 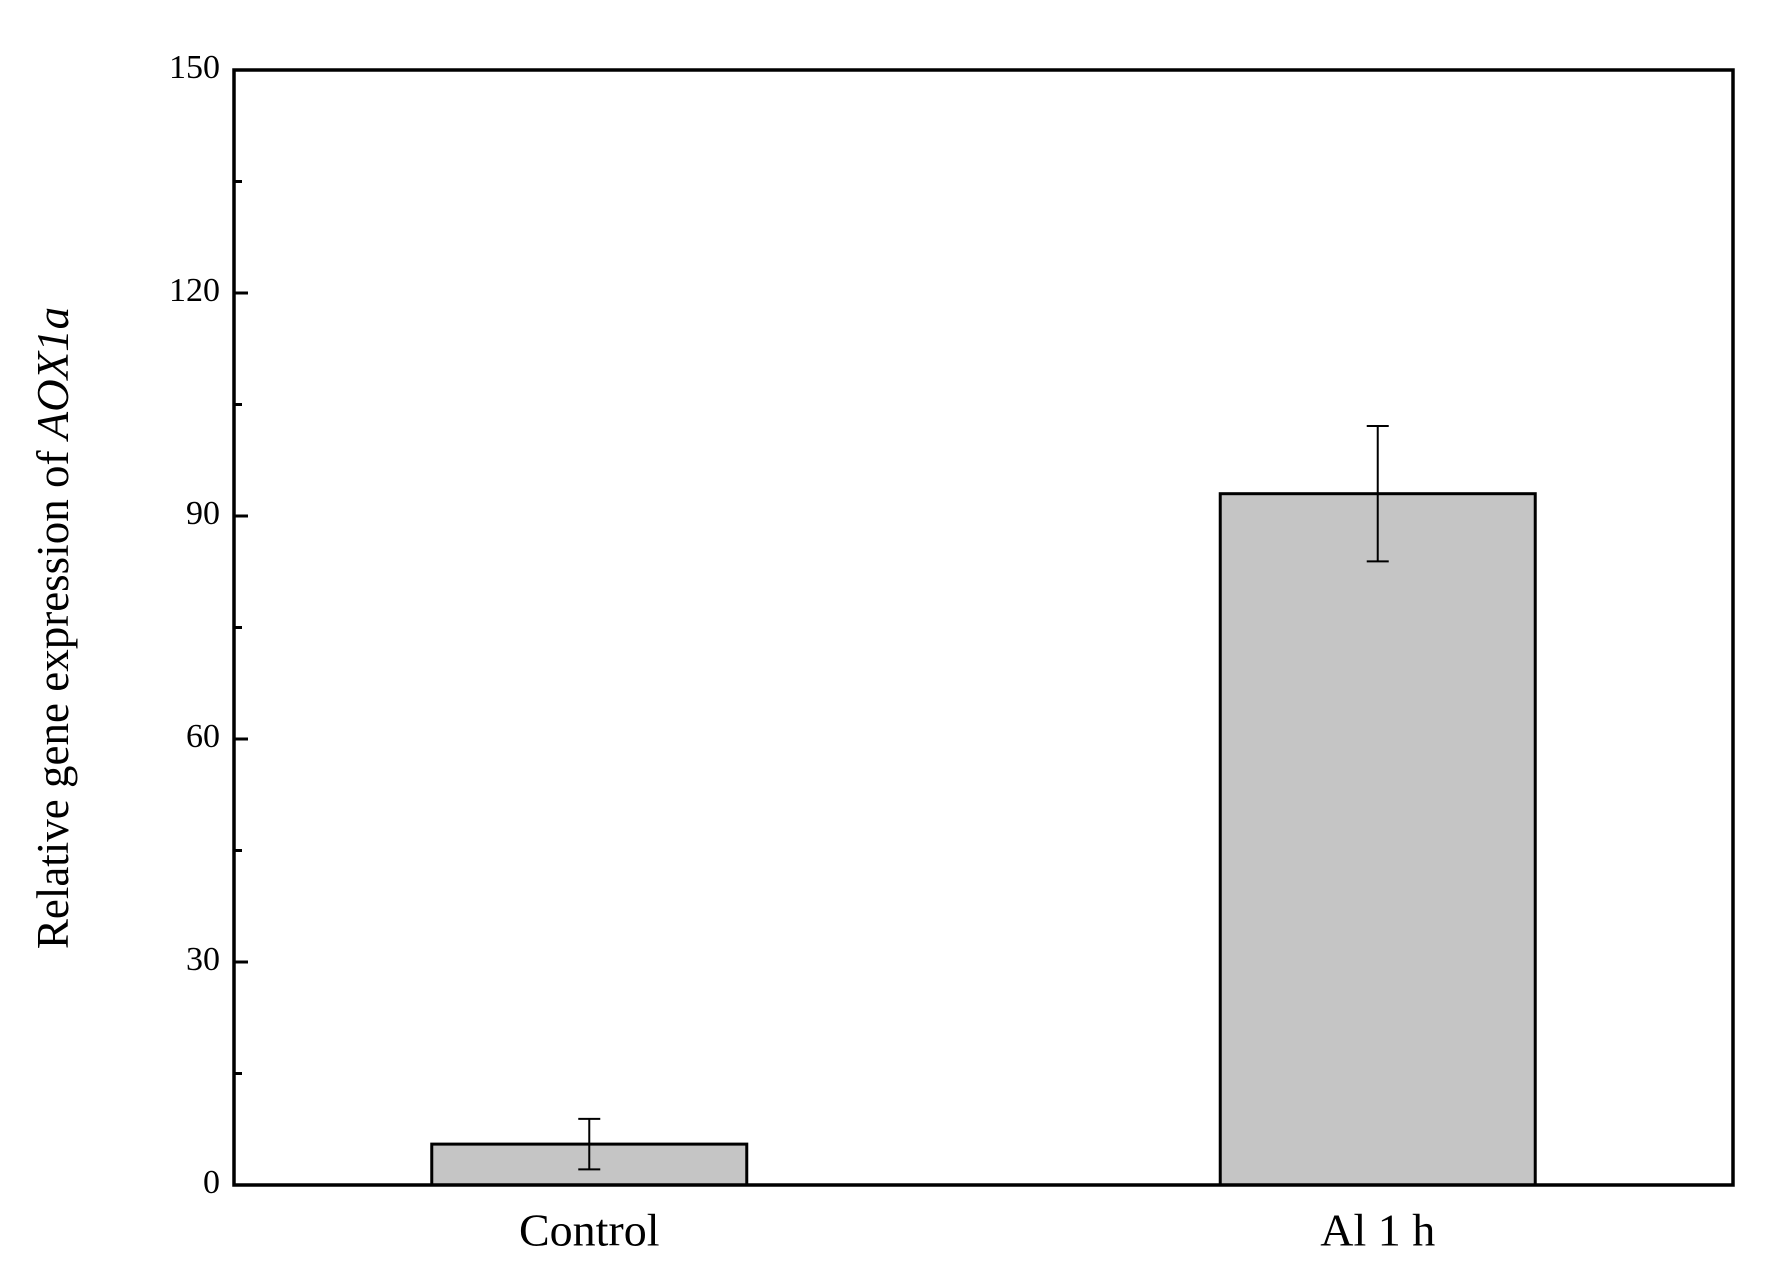 What do you see at coordinates (1377, 839) in the screenshot?
I see `bar` at bounding box center [1377, 839].